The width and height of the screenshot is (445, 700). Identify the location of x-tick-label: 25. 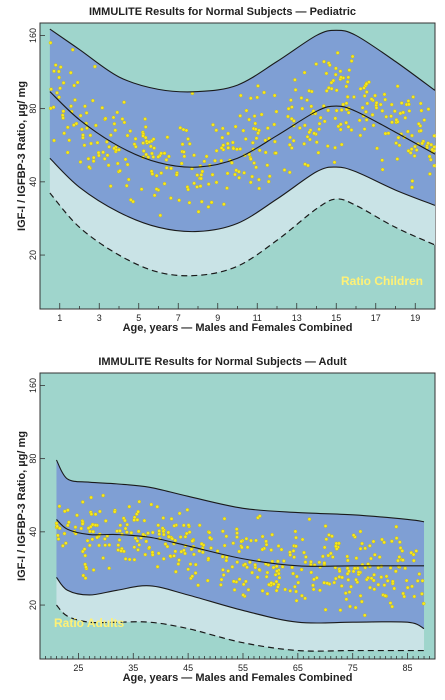
(78, 668).